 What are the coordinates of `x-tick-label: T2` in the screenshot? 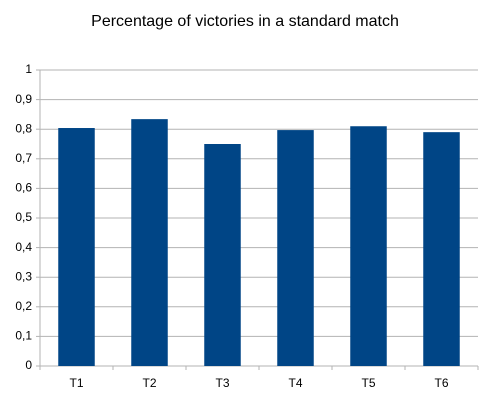 It's located at (149, 383).